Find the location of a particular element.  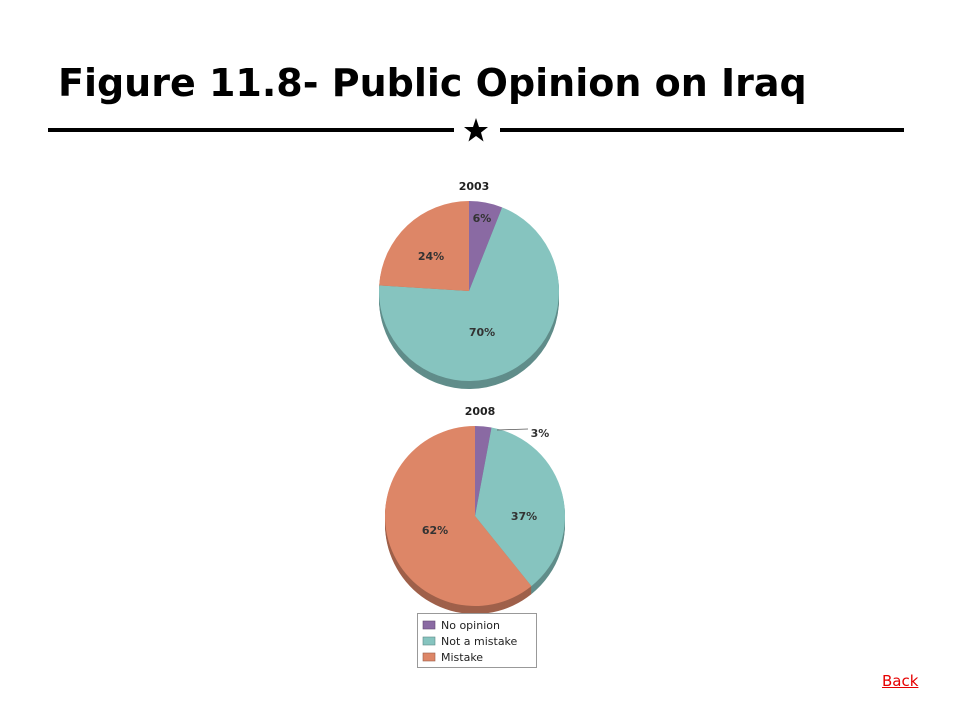

pie-chart-2008: 2008 3% 37% 62% is located at coordinates (475, 509).